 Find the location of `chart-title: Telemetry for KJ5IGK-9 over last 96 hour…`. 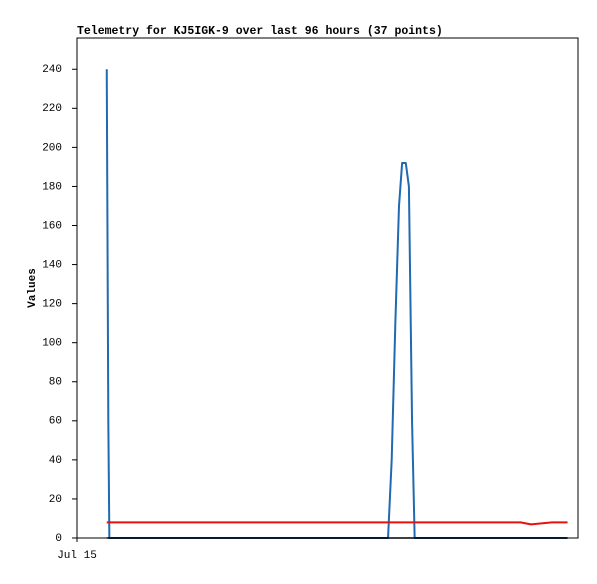

chart-title: Telemetry for KJ5IGK-9 over last 96 hour… is located at coordinates (260, 31).